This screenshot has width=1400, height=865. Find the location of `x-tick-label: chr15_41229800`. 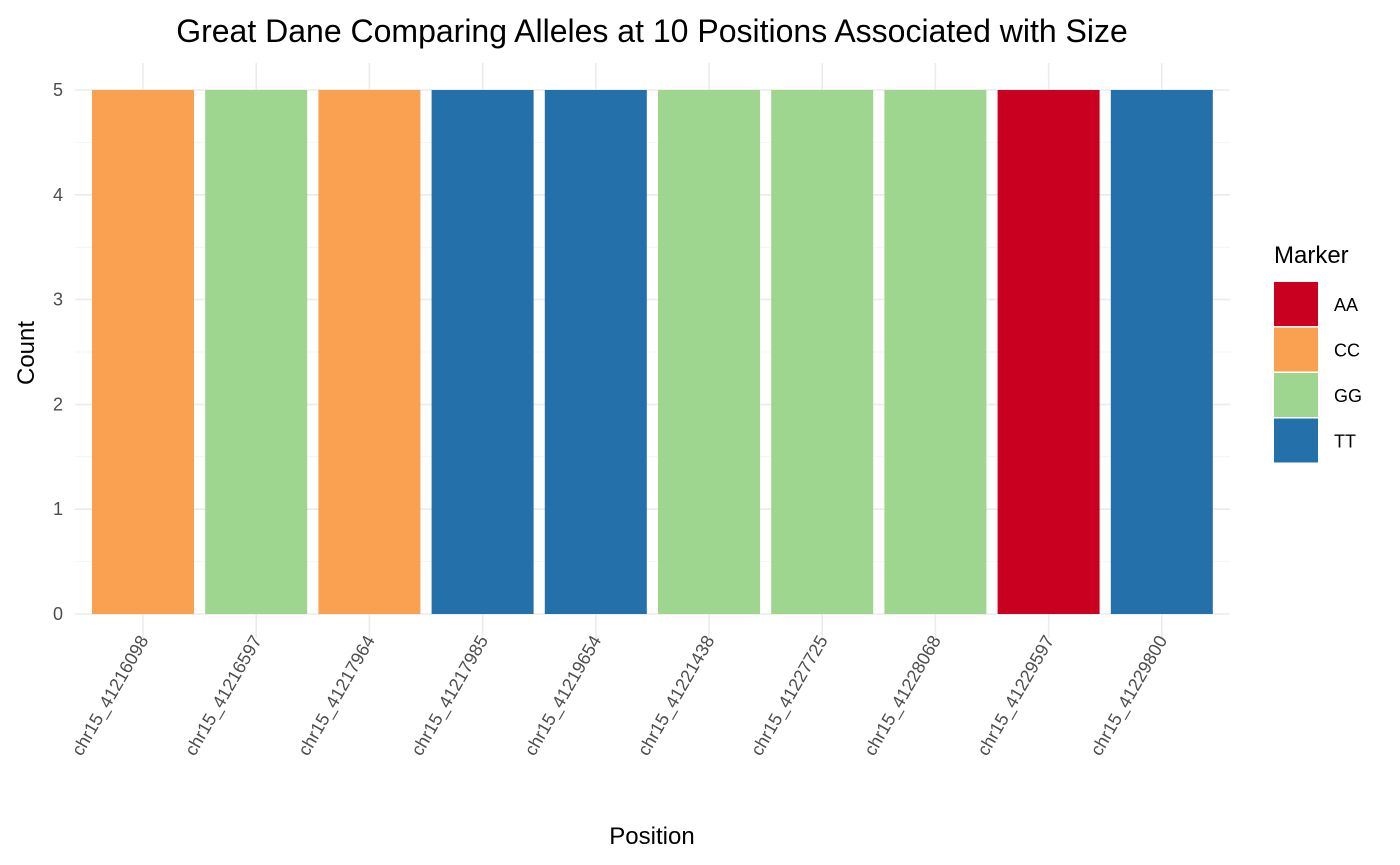

x-tick-label: chr15_41229800 is located at coordinates (1129, 696).